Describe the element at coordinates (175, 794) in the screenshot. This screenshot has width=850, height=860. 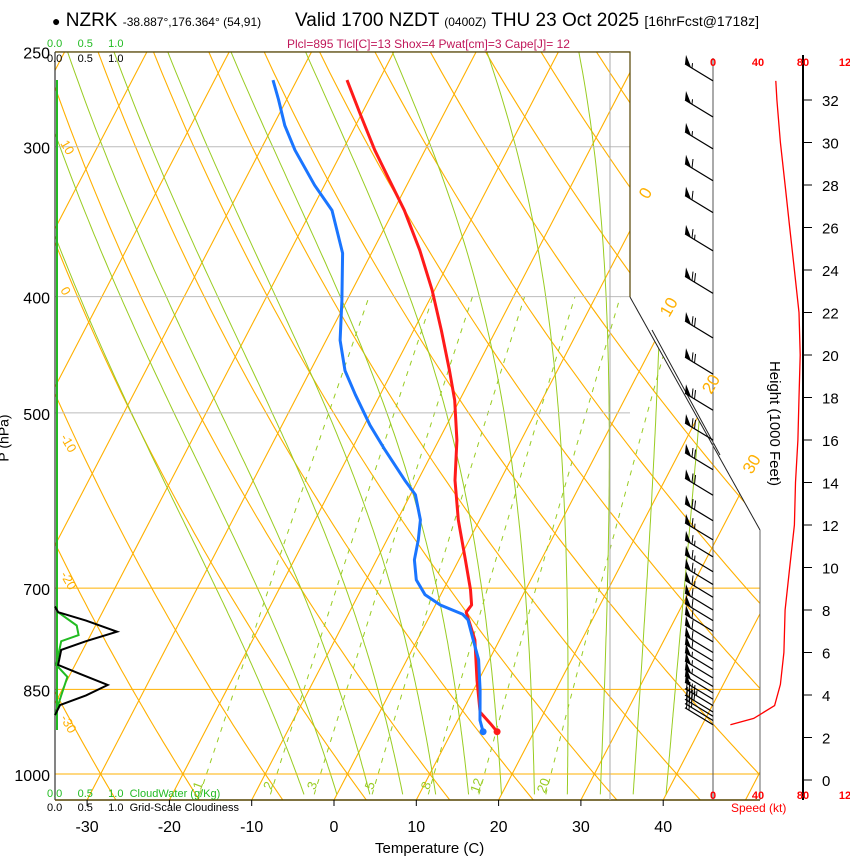
I see `cloudwater-label: CloudWater (g/Kg)` at that location.